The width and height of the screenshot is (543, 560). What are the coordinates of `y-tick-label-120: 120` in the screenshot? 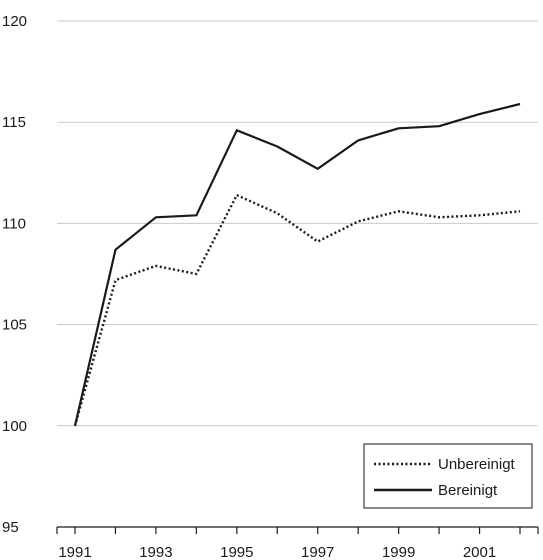 It's located at (14, 21).